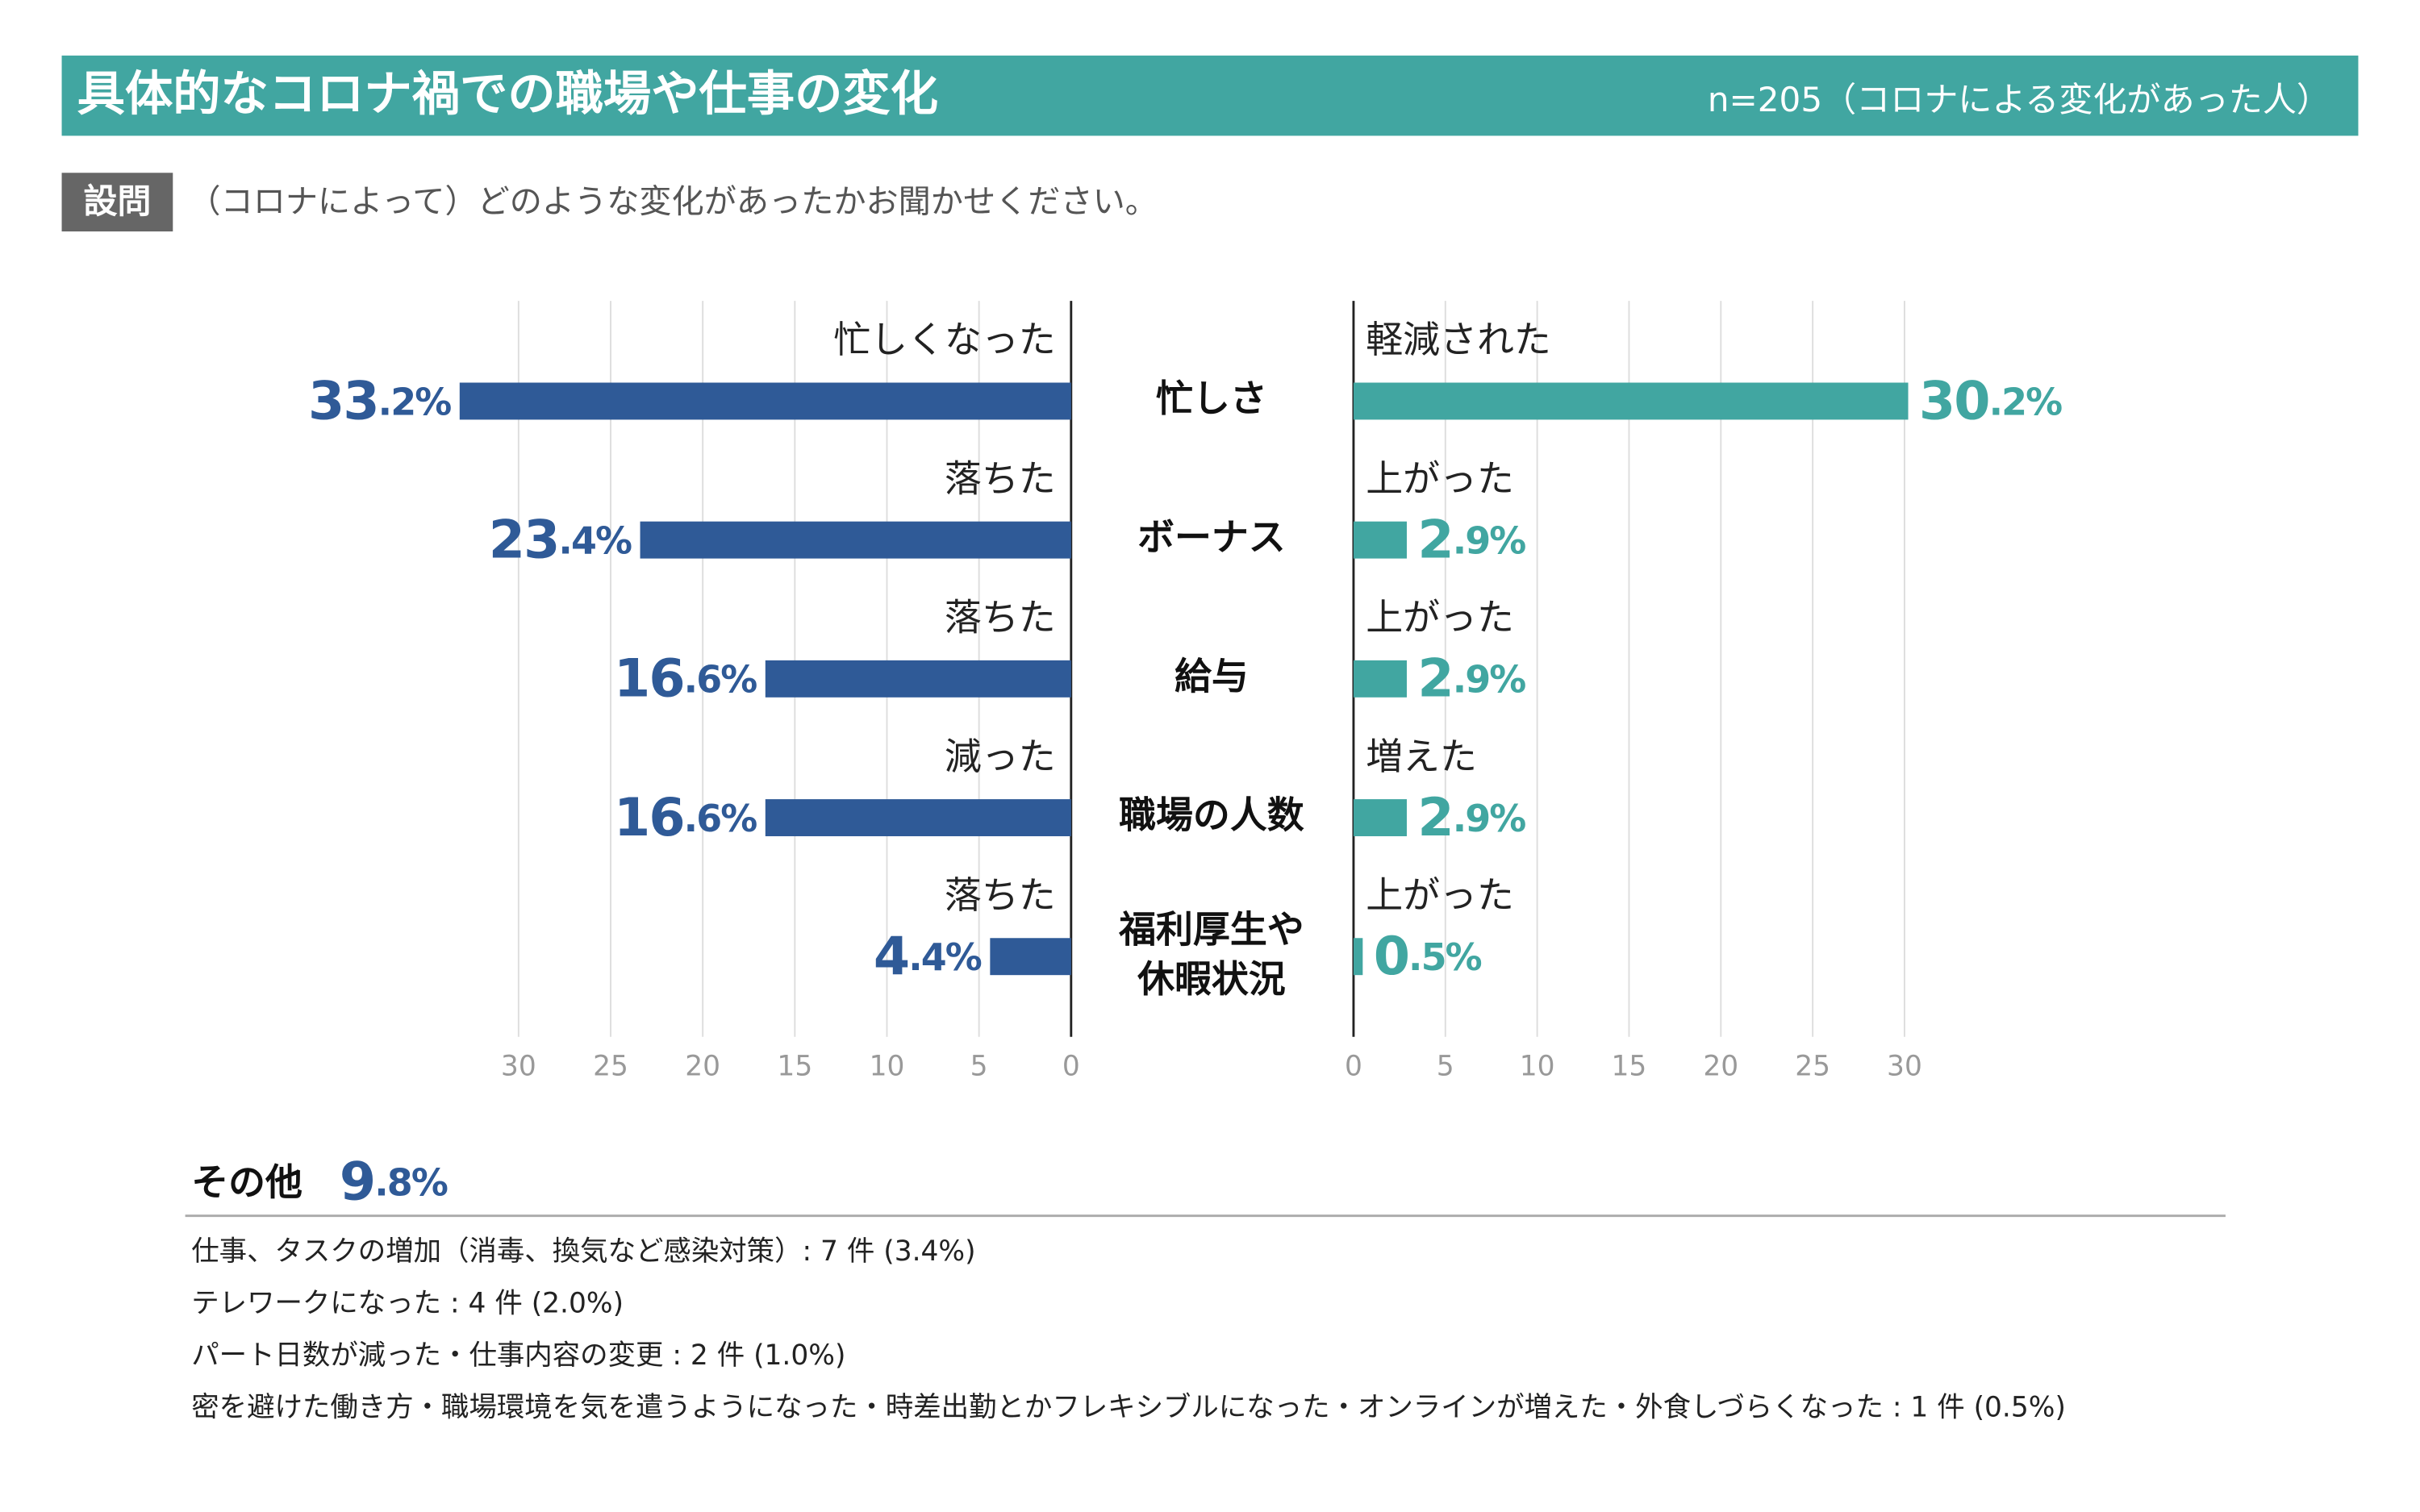 The height and width of the screenshot is (1512, 2420). Describe the element at coordinates (1211, 978) in the screenshot. I see `category-line: 休暇状況` at that location.